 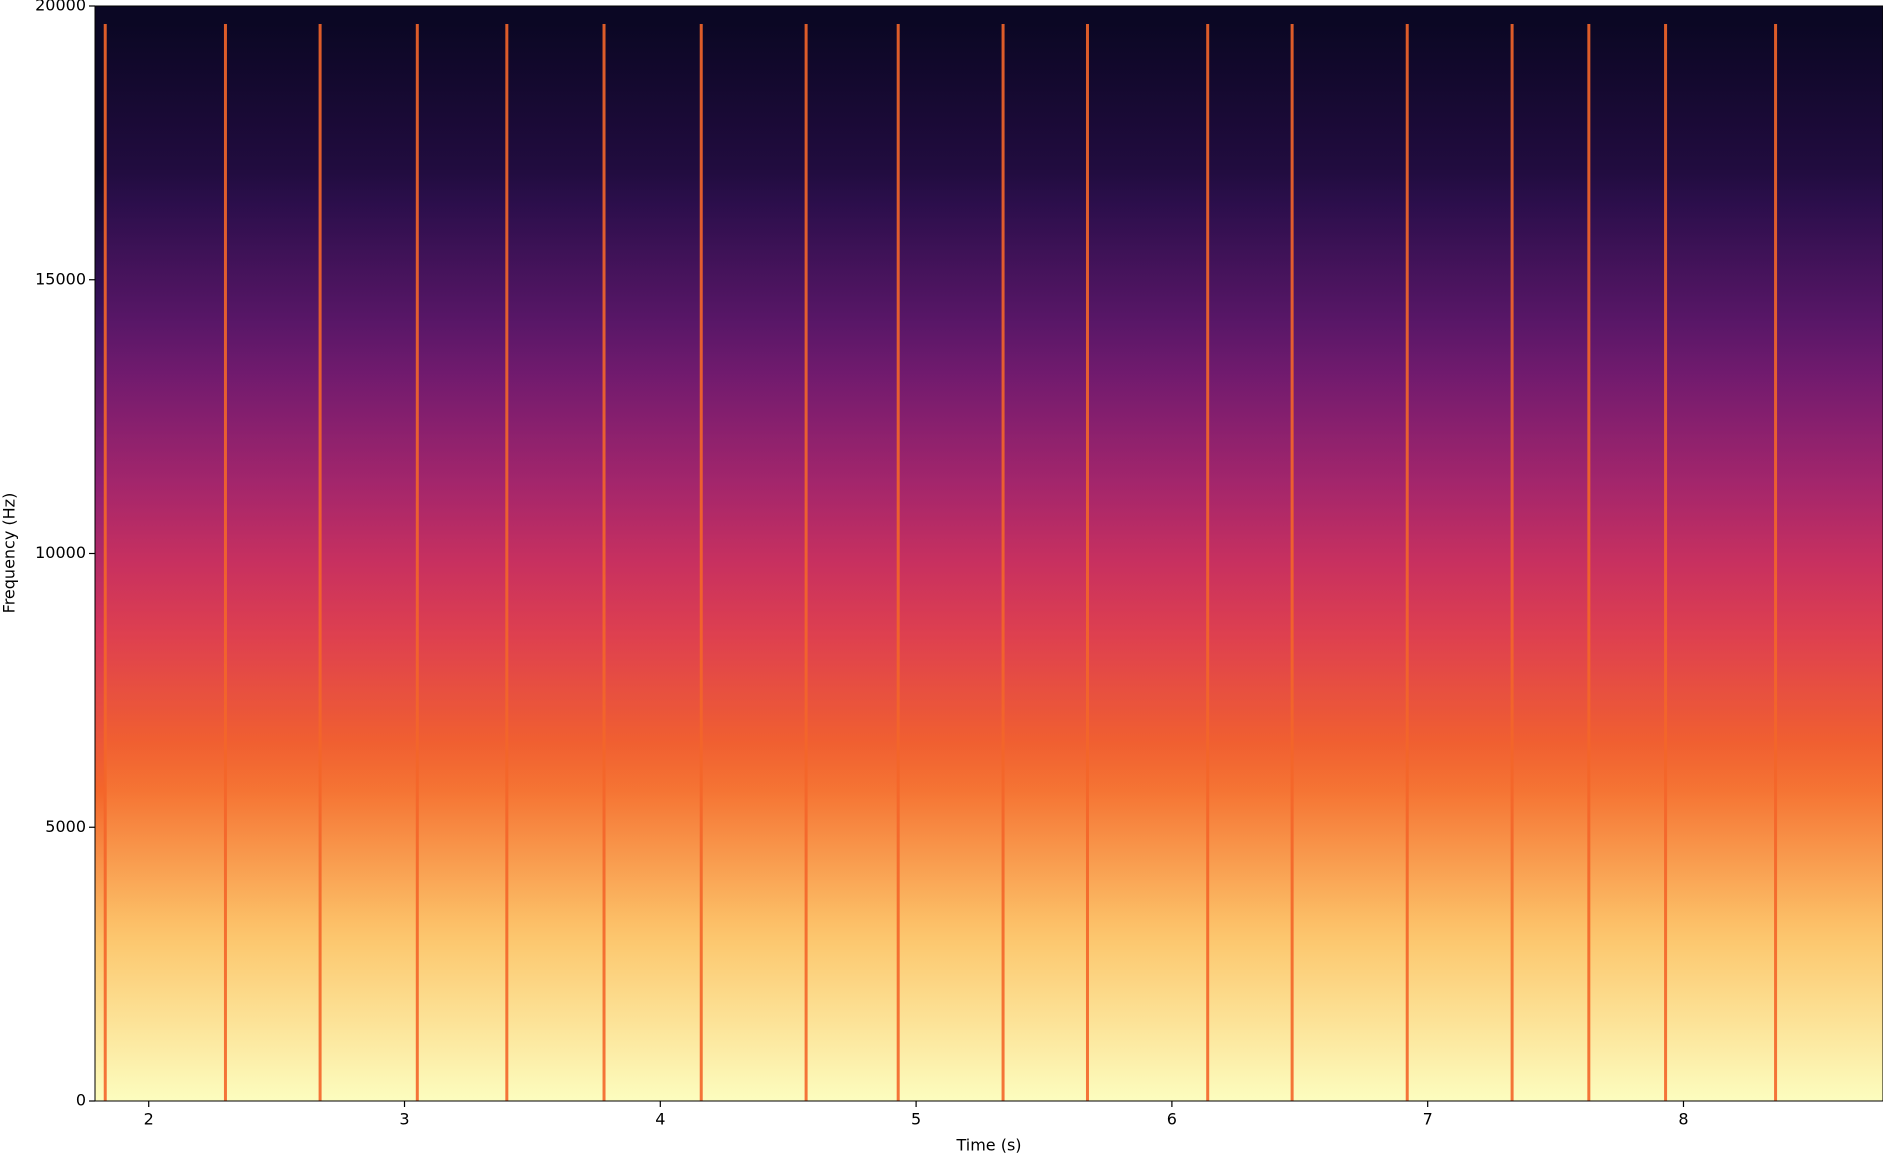 What do you see at coordinates (60, 552) in the screenshot?
I see `y-tick-label: 10000` at bounding box center [60, 552].